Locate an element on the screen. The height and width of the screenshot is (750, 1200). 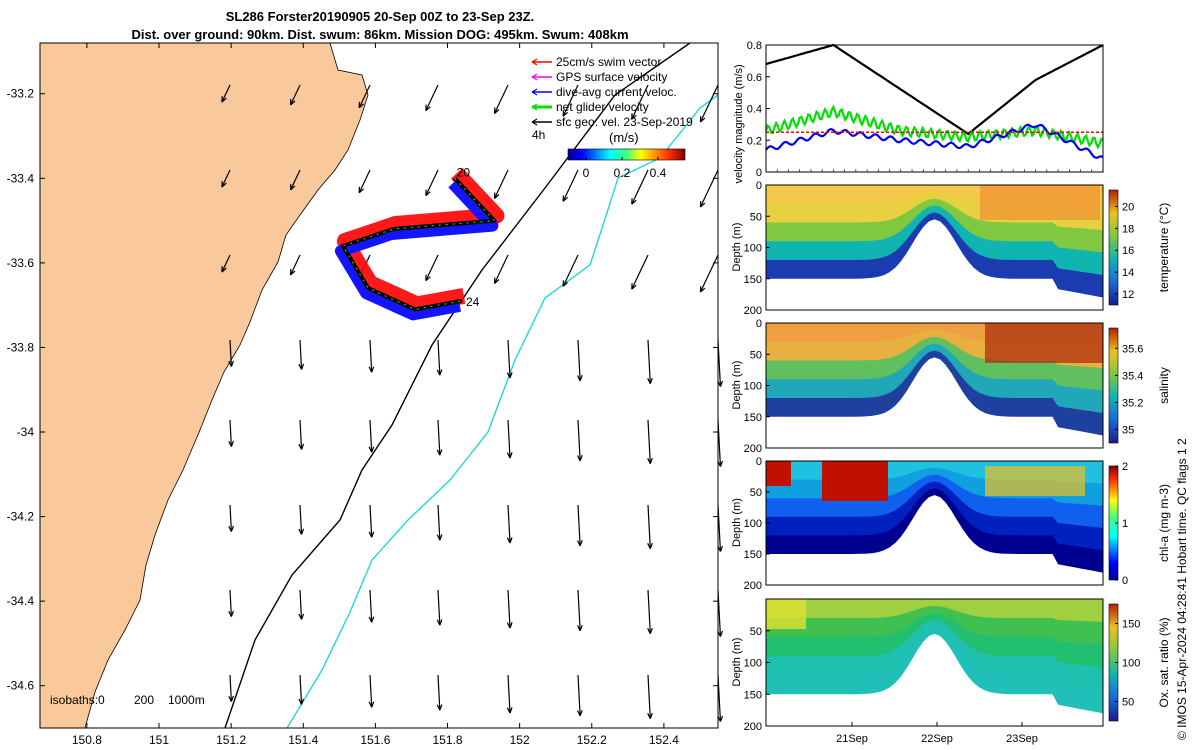
section-colorbar-tick-label: 35.2 is located at coordinates (1132, 403).